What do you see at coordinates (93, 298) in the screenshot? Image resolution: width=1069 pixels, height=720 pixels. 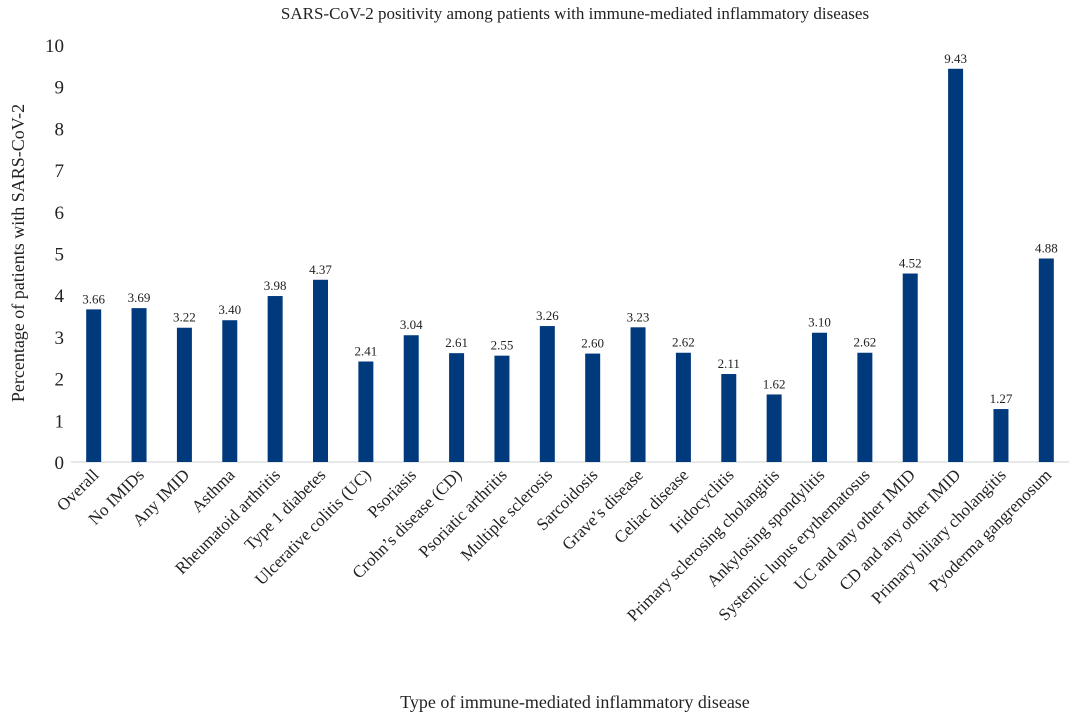 I see `value-label: 3.66` at bounding box center [93, 298].